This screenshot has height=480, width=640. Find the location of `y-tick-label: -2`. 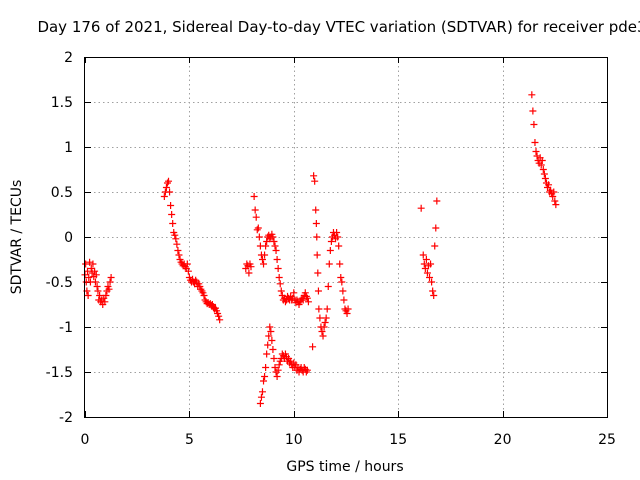

y-tick-label: -2 is located at coordinates (66, 418).